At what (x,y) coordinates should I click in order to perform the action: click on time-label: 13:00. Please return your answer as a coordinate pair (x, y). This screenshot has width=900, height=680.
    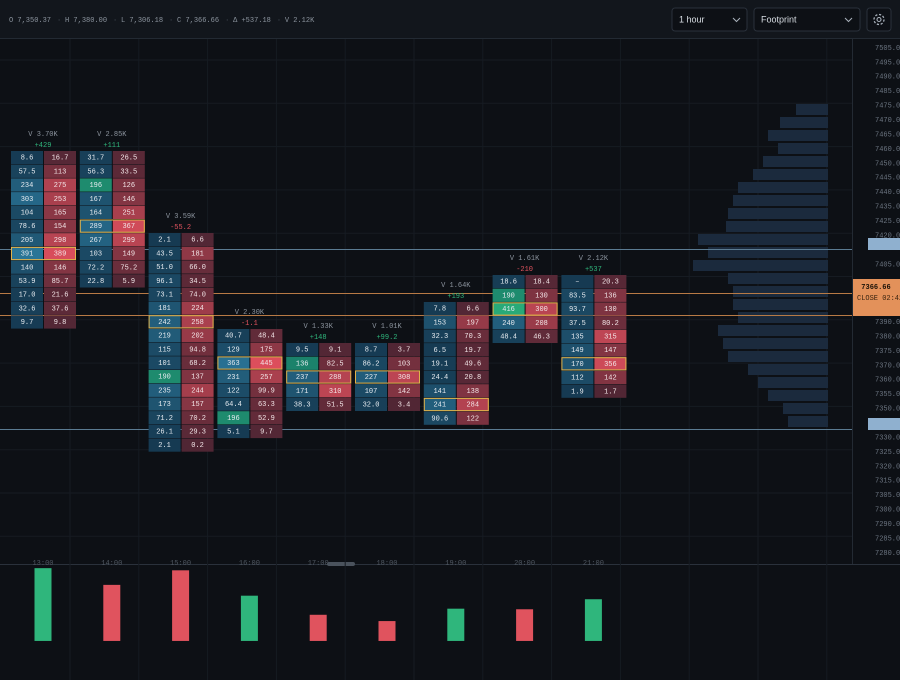
    Looking at the image, I should click on (42, 564).